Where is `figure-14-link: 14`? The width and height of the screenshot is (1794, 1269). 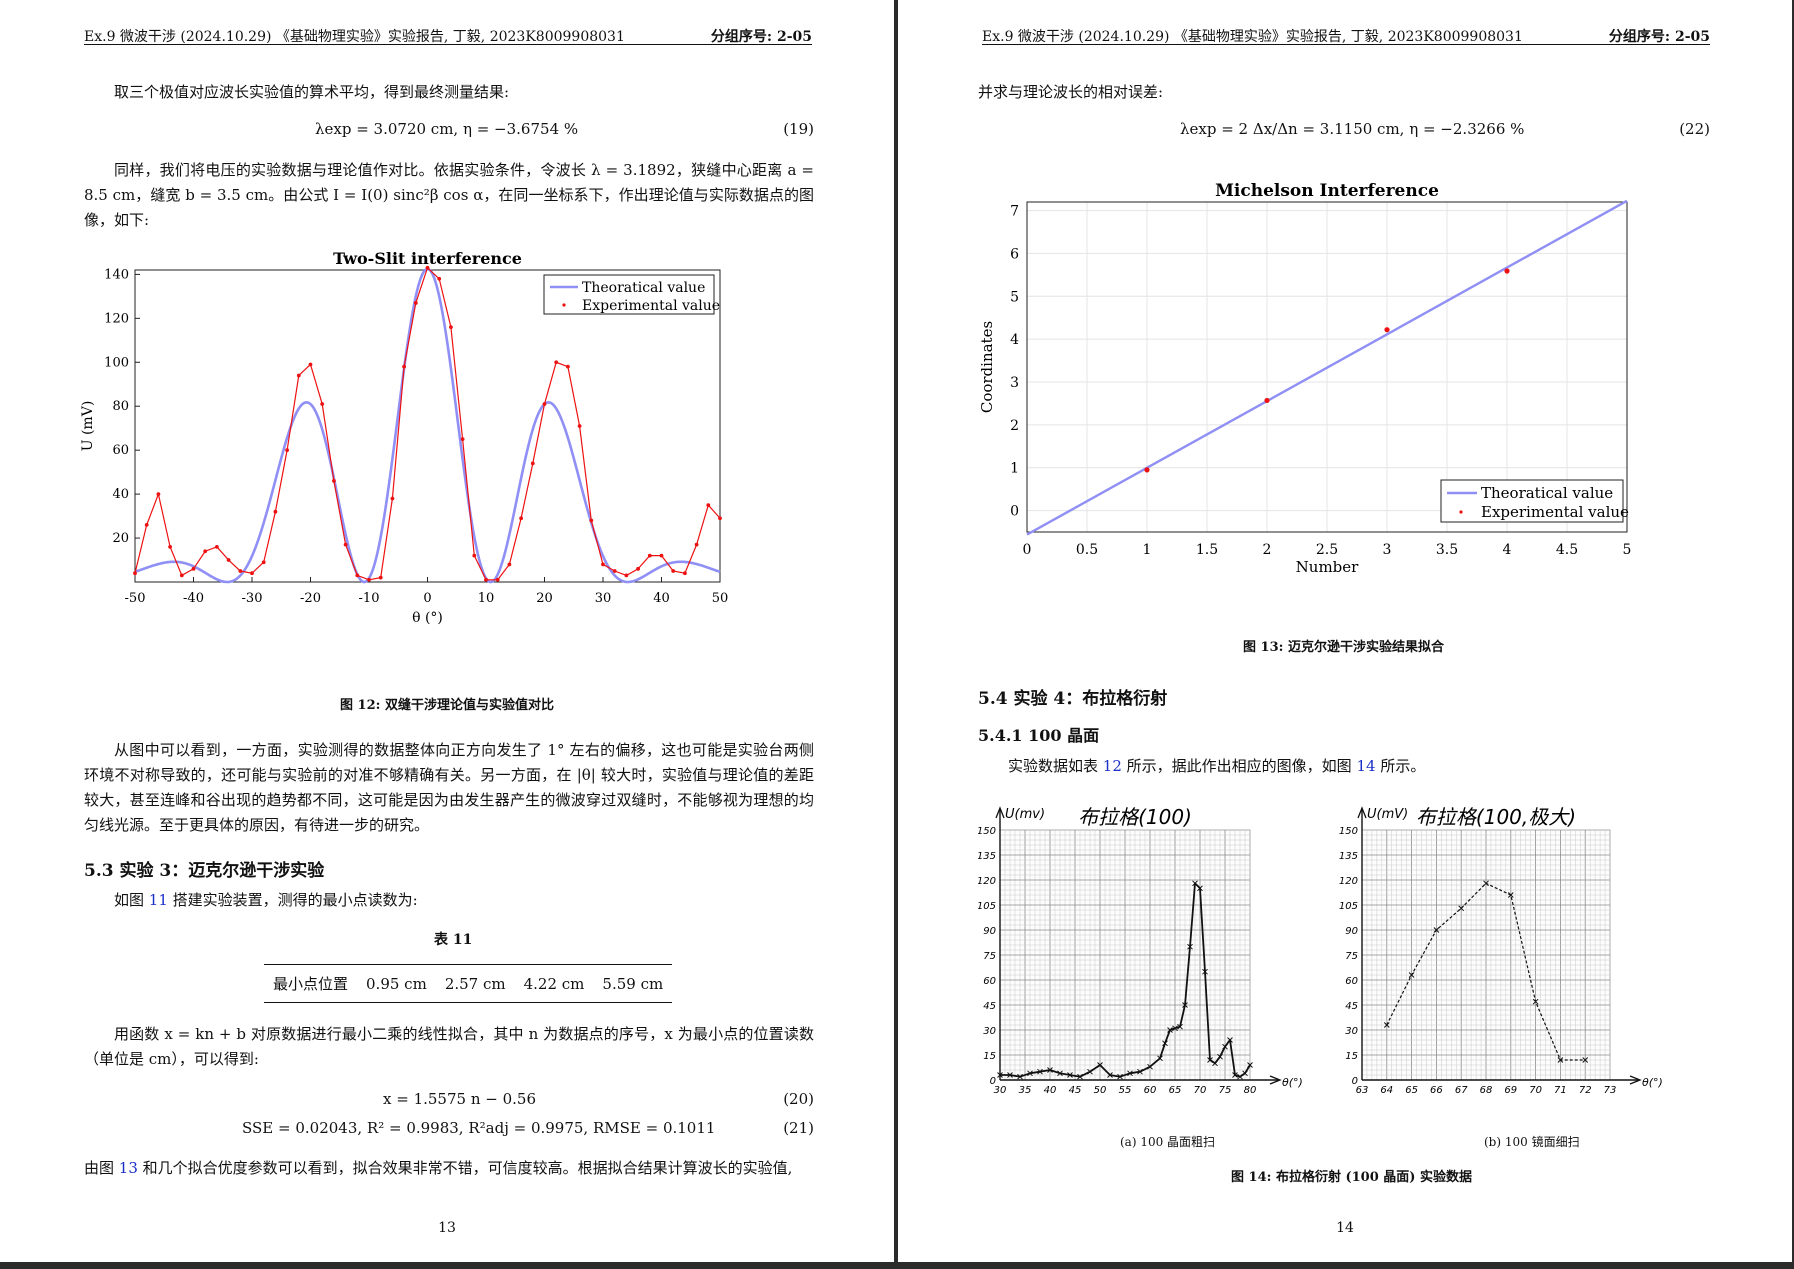 figure-14-link: 14 is located at coordinates (1366, 766).